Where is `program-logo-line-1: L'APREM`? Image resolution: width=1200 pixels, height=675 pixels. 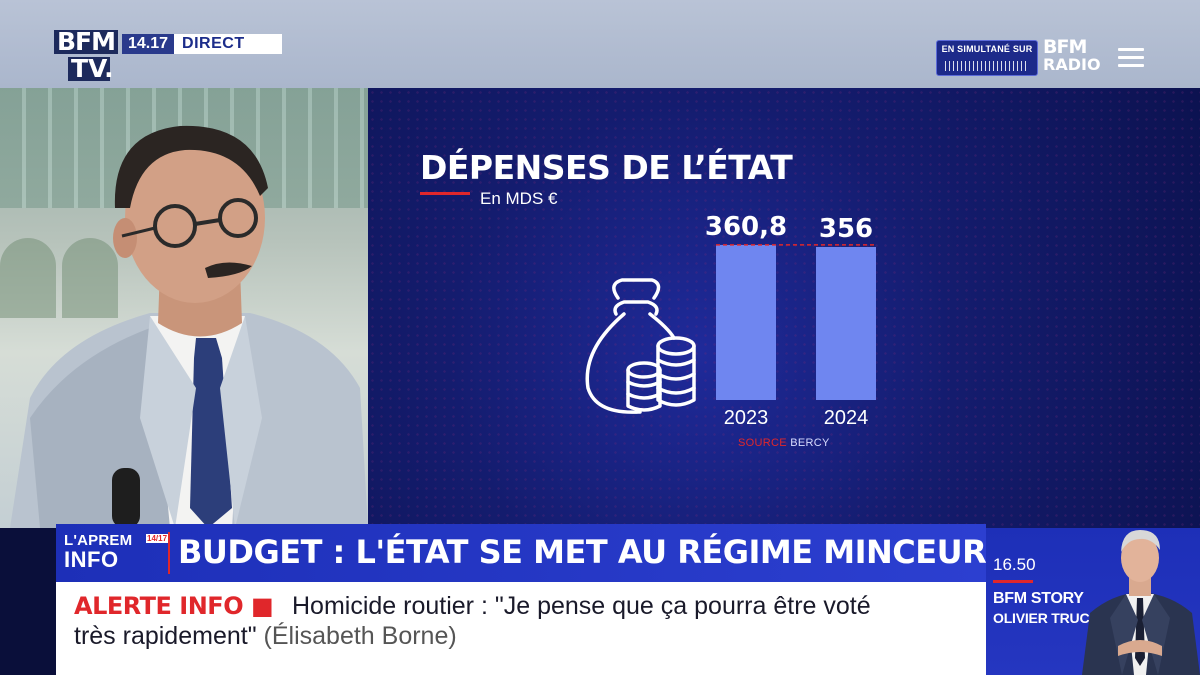 program-logo-line-1: L'APREM is located at coordinates (98, 540).